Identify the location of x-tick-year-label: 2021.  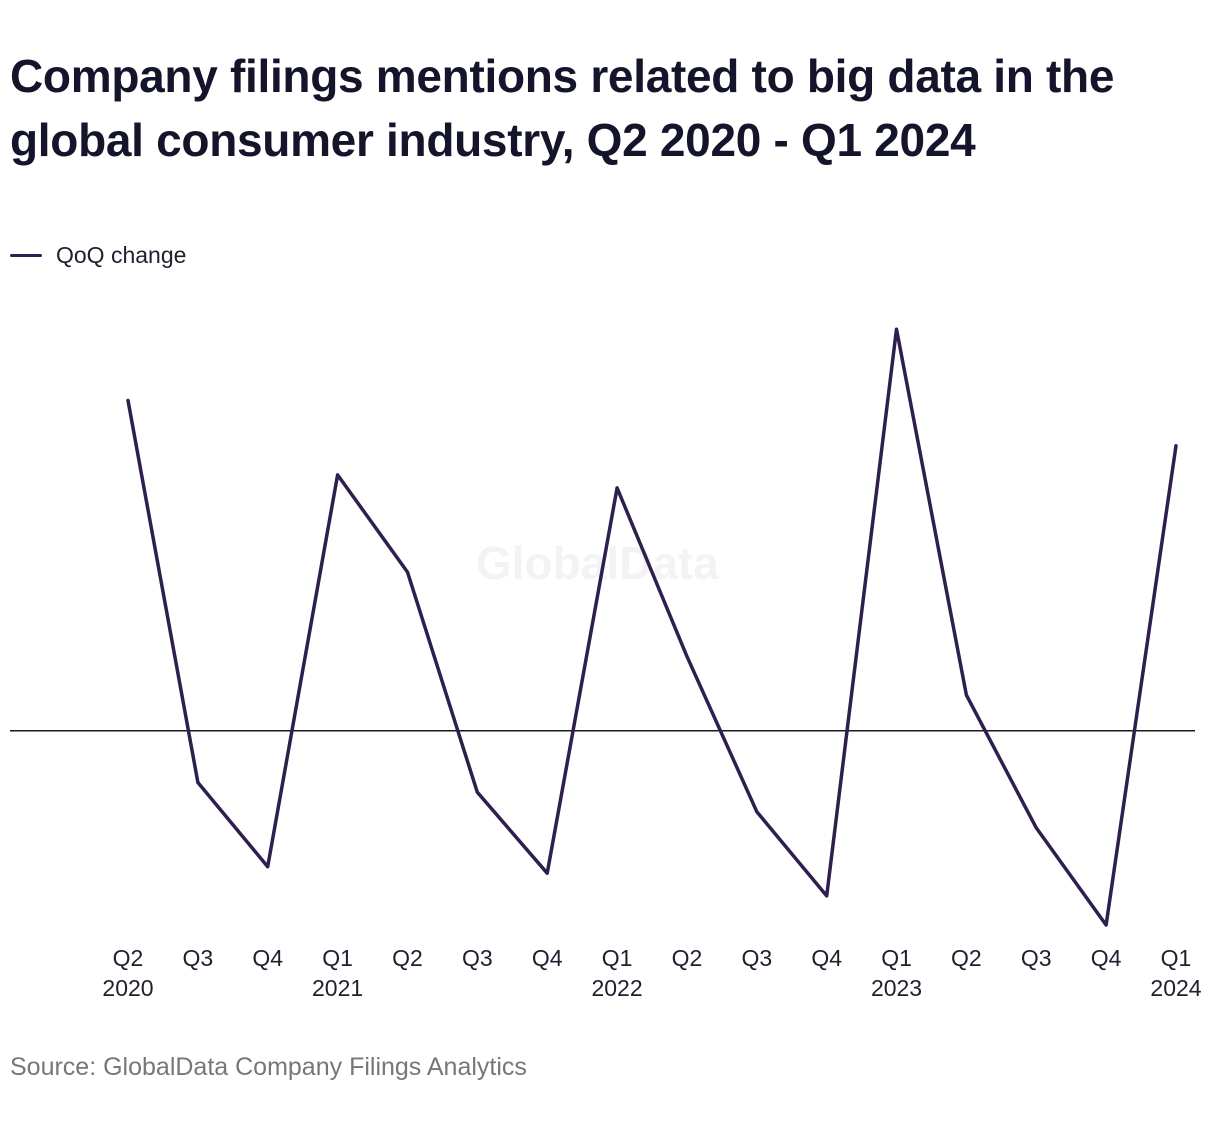
(337, 988).